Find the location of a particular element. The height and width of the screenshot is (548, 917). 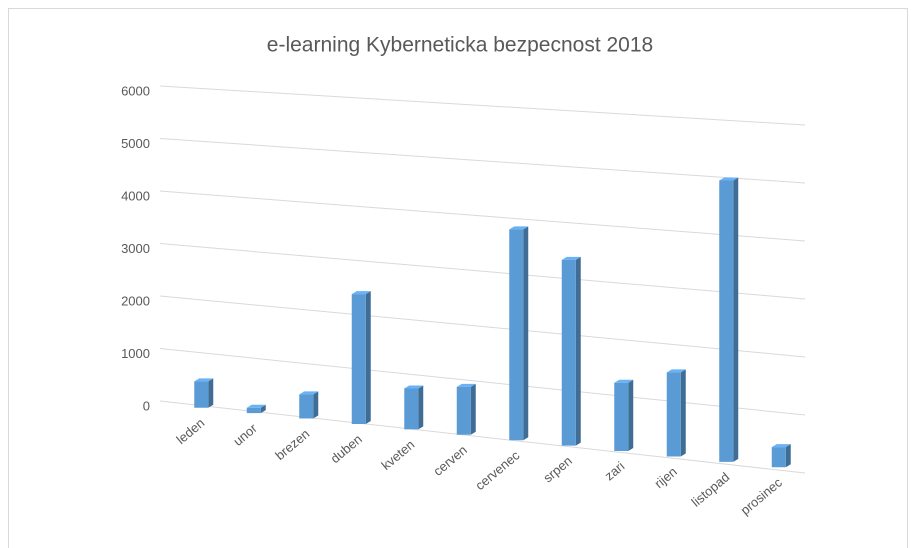

y-tick-label: 1000 is located at coordinates (135, 353).